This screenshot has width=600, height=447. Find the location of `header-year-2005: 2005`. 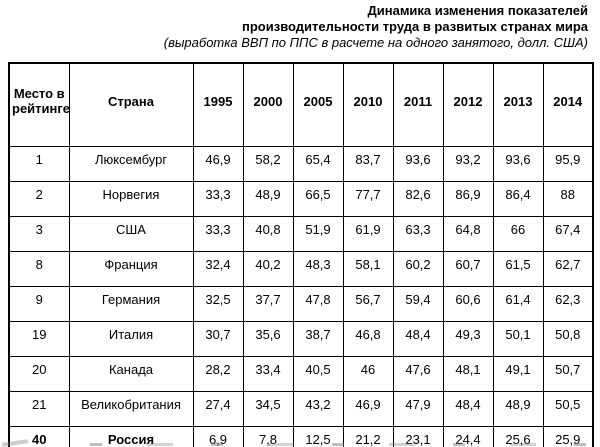

header-year-2005: 2005 is located at coordinates (318, 104).